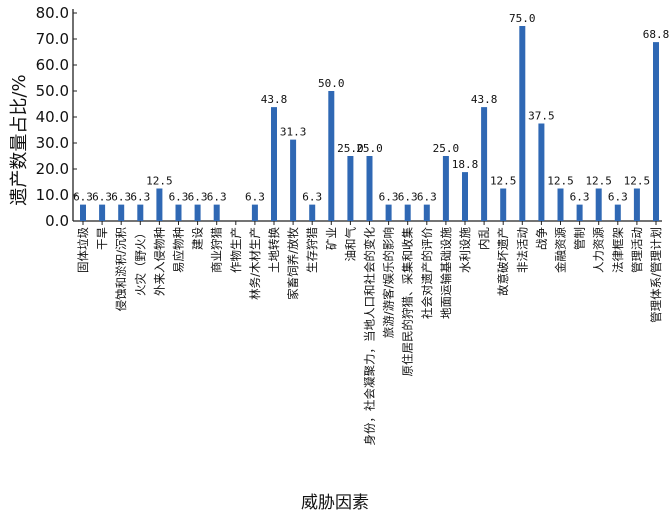 The image size is (670, 519). Describe the element at coordinates (618, 250) in the screenshot. I see `x-tick-label: 法律框架` at that location.